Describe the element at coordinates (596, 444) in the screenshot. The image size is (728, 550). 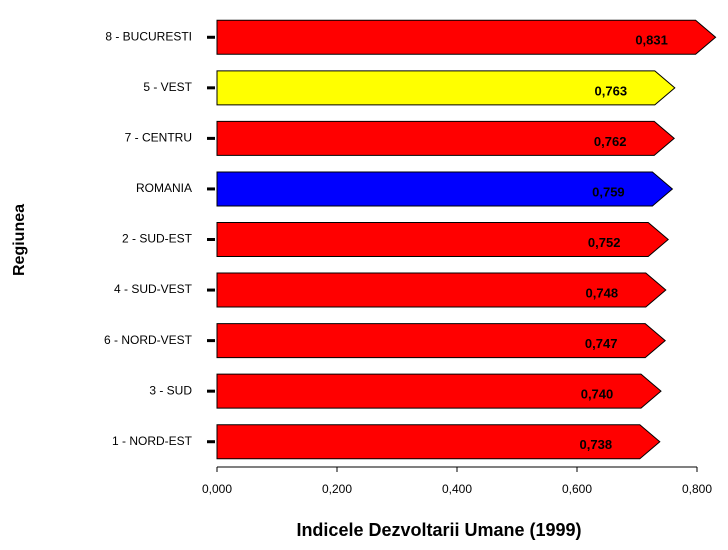
I see `value-label: 0,738` at that location.